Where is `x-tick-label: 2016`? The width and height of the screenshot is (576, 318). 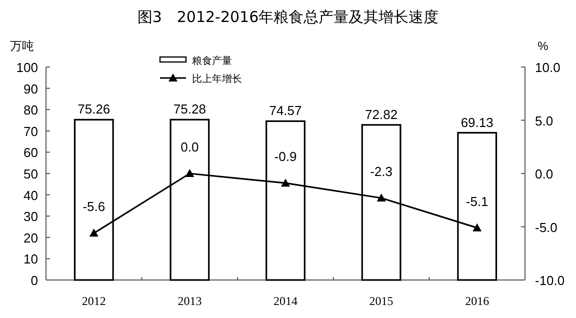
x-tick-label: 2016 is located at coordinates (477, 301).